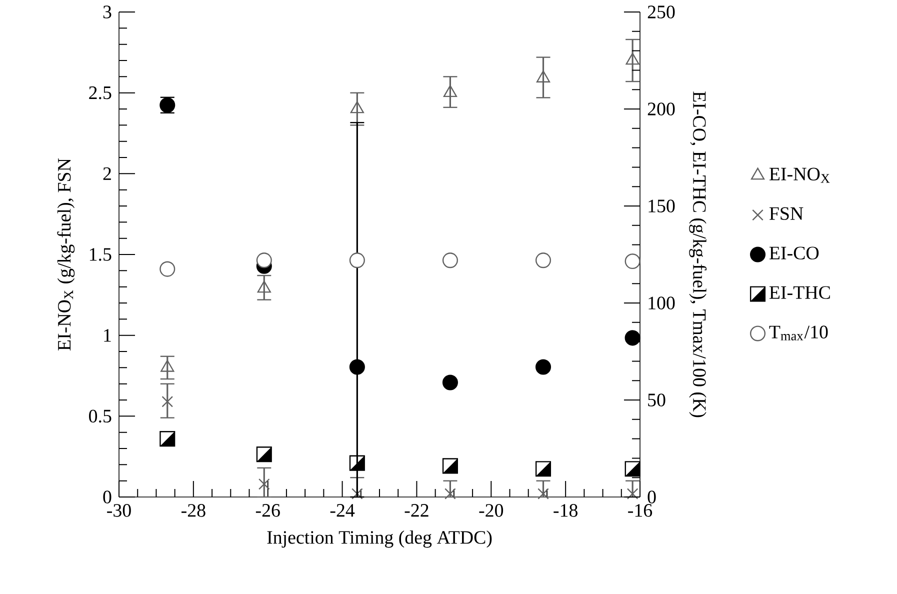 The image size is (897, 594). What do you see at coordinates (107, 12) in the screenshot?
I see `y-tick-label: 3` at bounding box center [107, 12].